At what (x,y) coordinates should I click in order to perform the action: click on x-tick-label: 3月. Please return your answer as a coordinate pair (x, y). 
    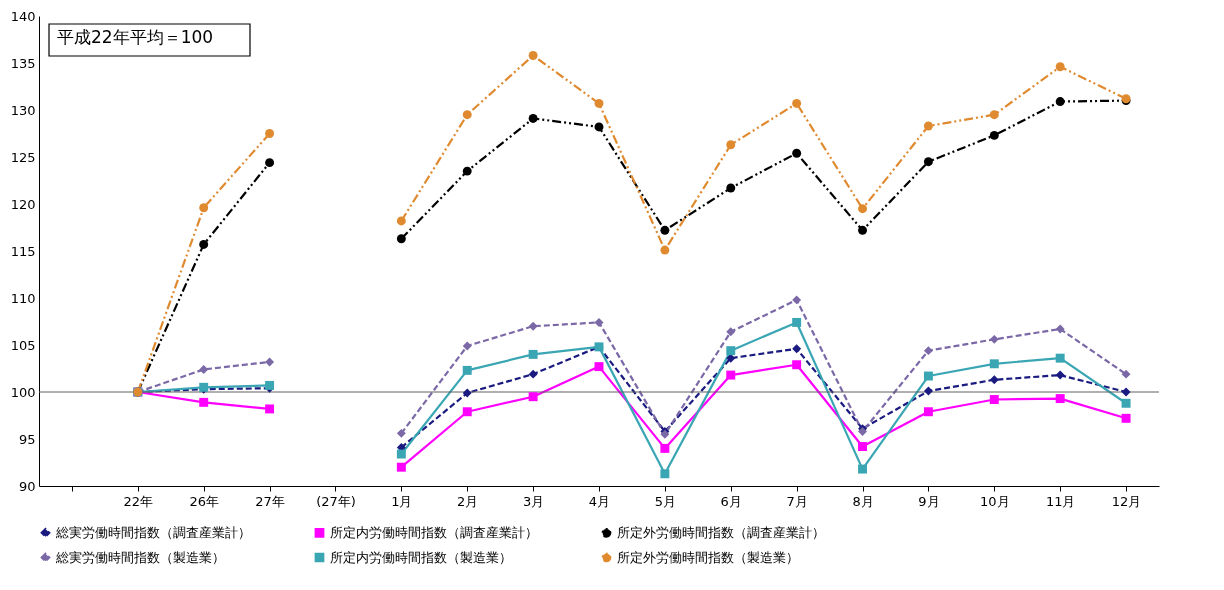
    Looking at the image, I should click on (533, 501).